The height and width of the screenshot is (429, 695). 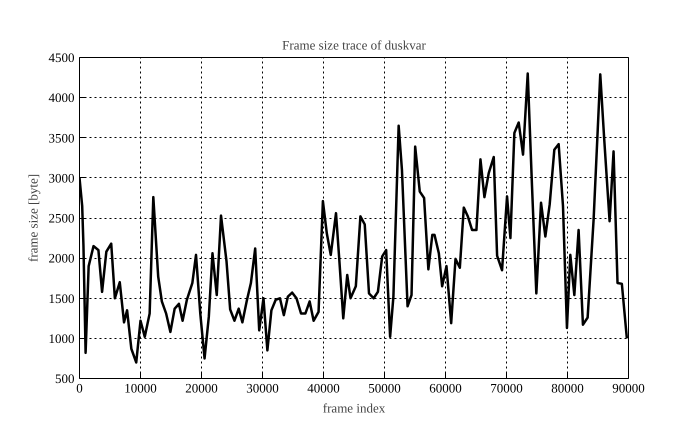 I want to click on y-tick-label: 3500, so click(x=61, y=138).